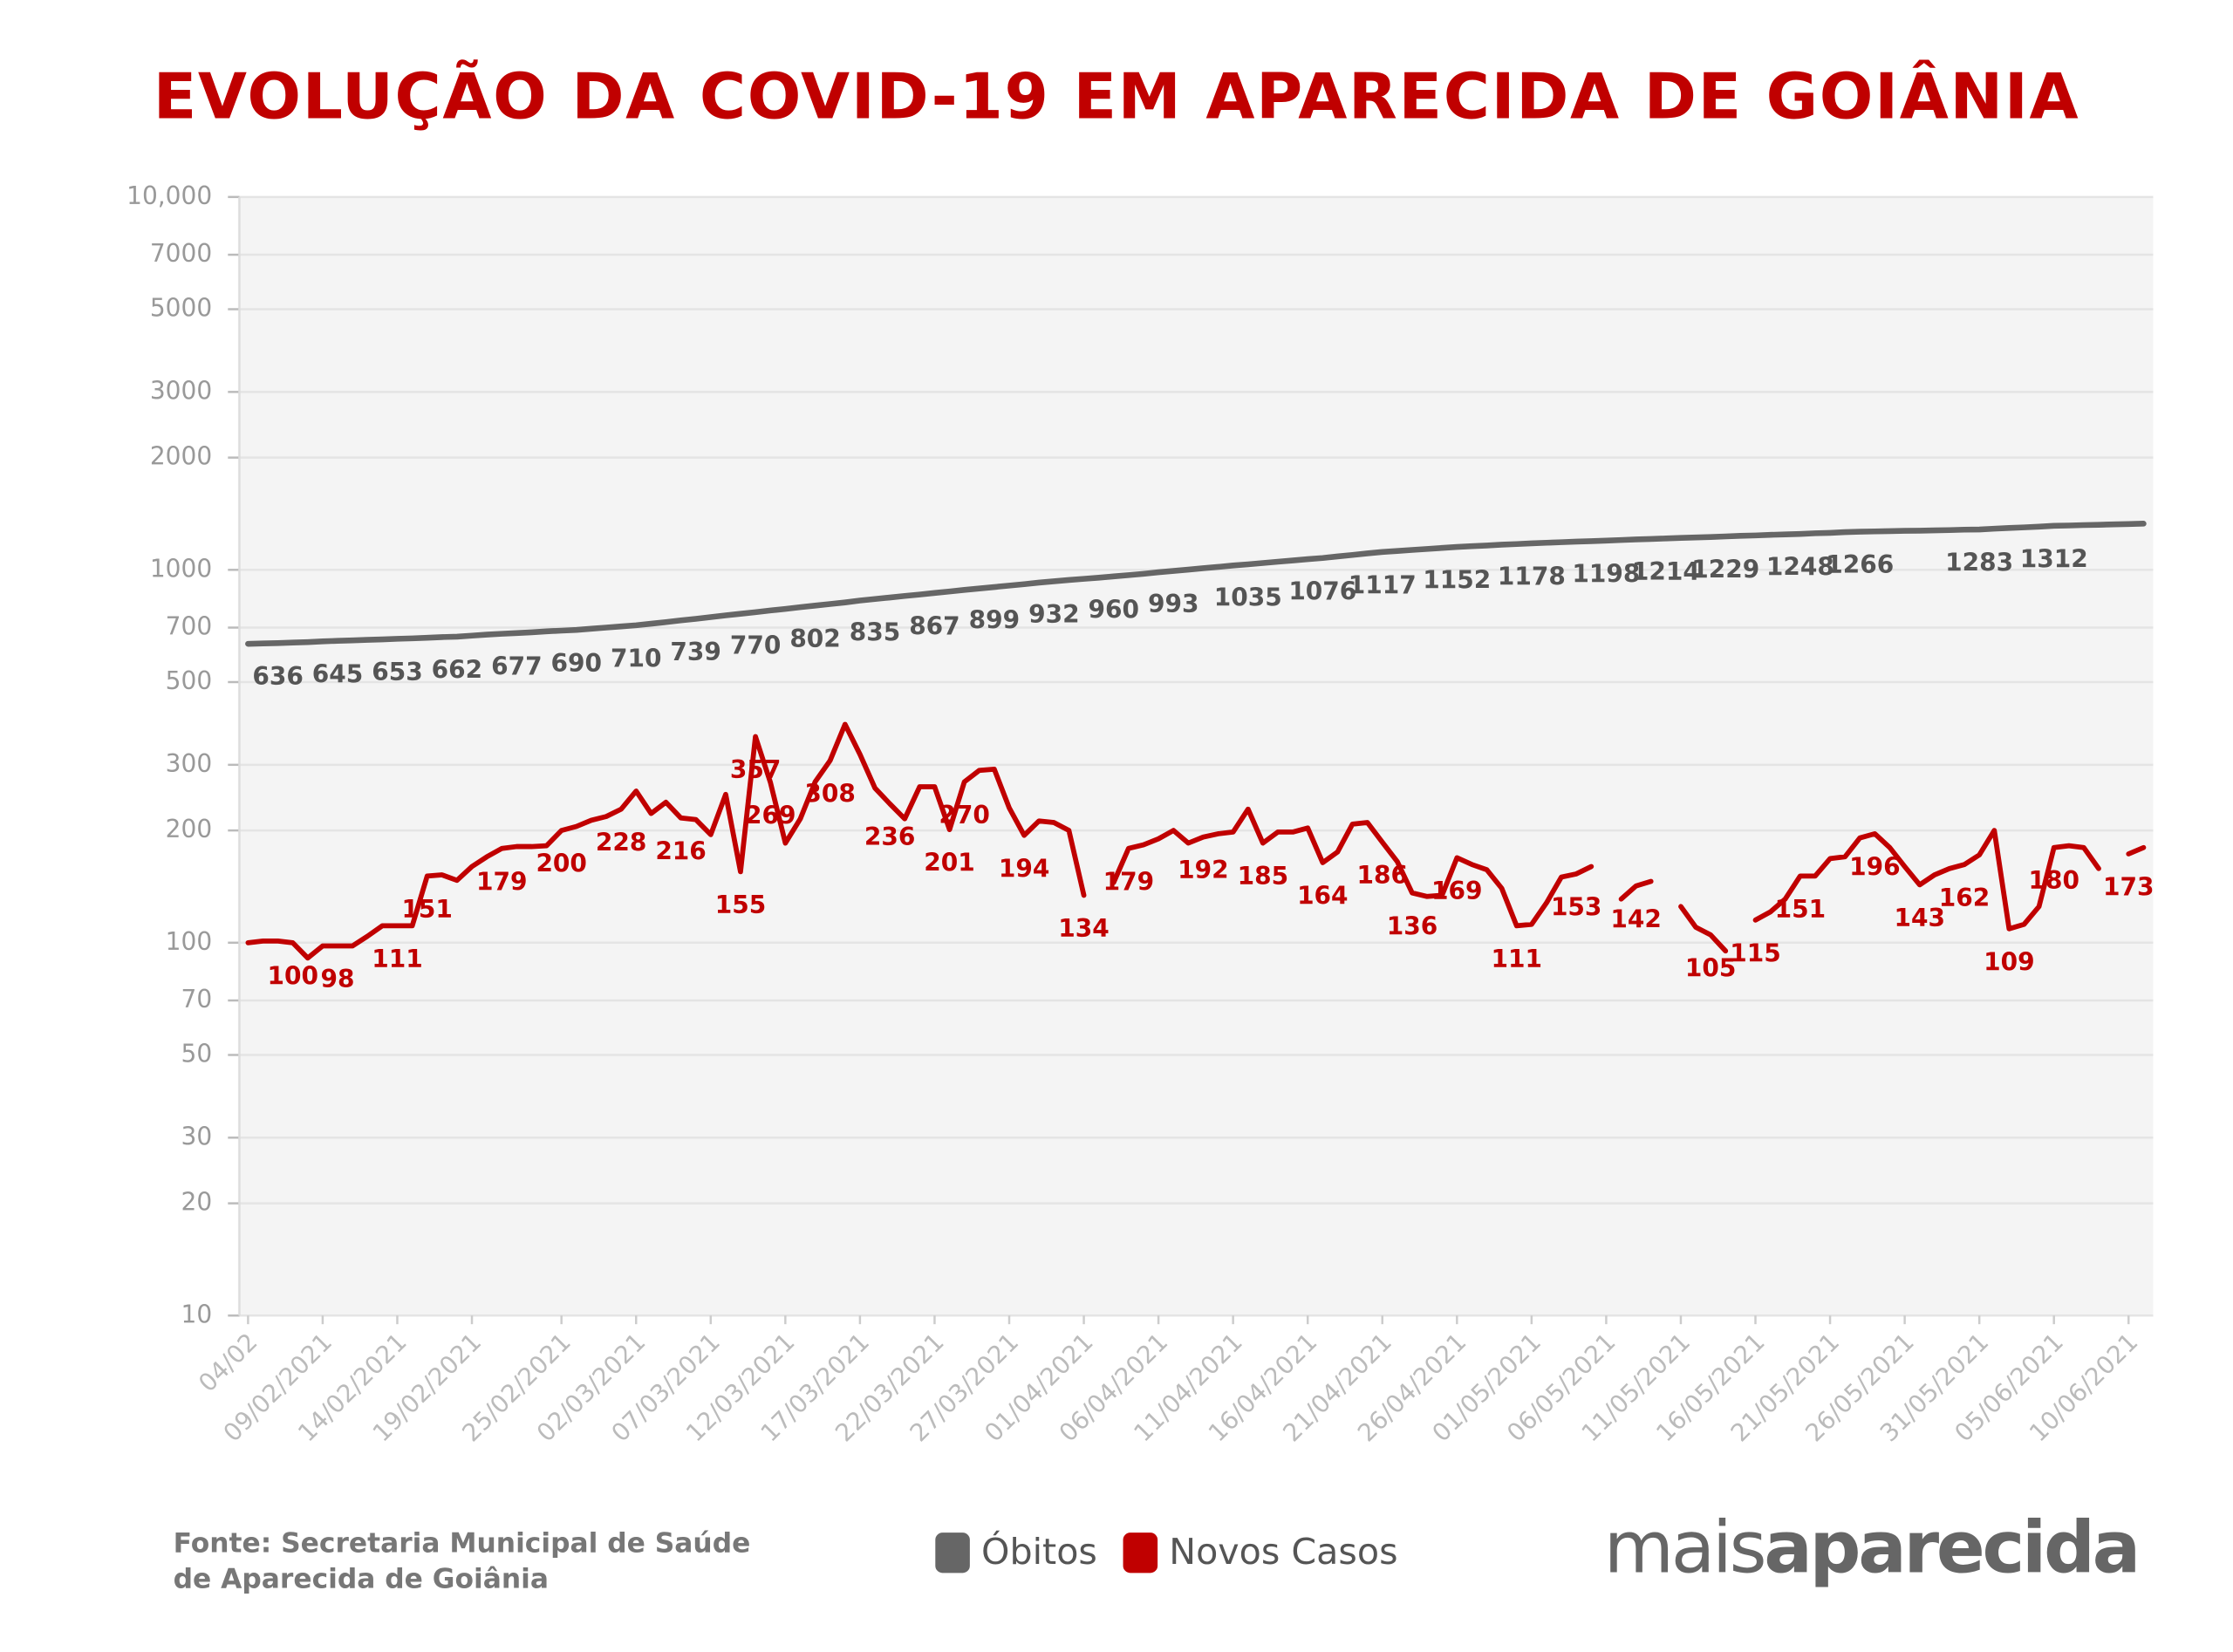 This screenshot has height=1652, width=2233. I want to click on y-tick-label: 20, so click(197, 1202).